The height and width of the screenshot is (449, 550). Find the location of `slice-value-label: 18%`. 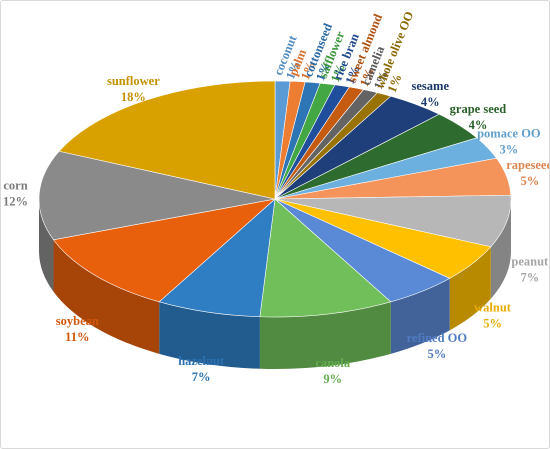

slice-value-label: 18% is located at coordinates (133, 97).